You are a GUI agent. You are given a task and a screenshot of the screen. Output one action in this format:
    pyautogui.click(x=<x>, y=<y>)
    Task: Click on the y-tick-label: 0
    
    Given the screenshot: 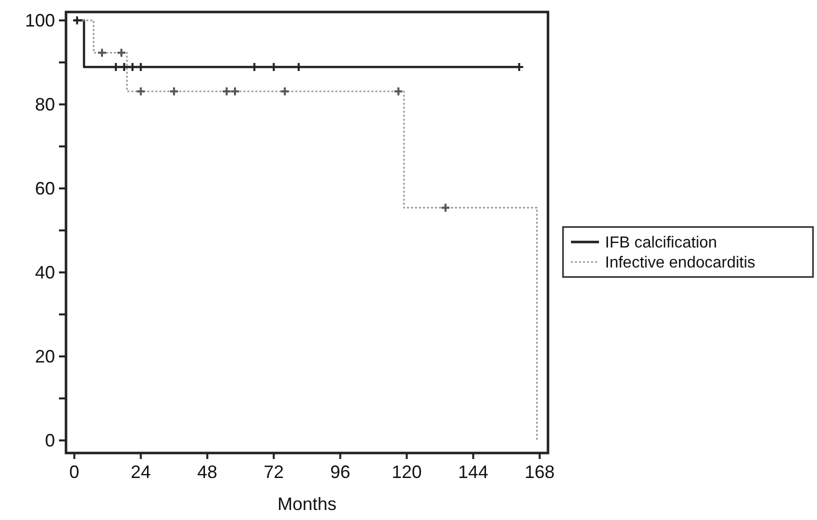 What is the action you would take?
    pyautogui.click(x=49, y=440)
    